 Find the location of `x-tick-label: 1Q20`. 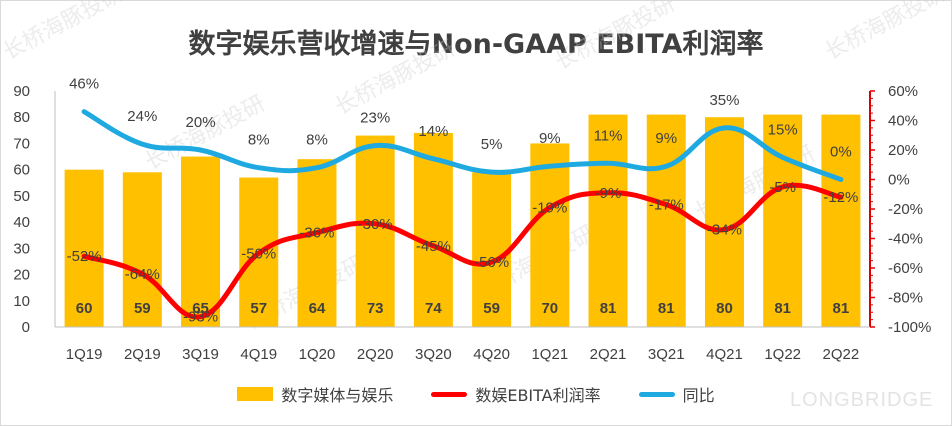

x-tick-label: 1Q20 is located at coordinates (317, 354).